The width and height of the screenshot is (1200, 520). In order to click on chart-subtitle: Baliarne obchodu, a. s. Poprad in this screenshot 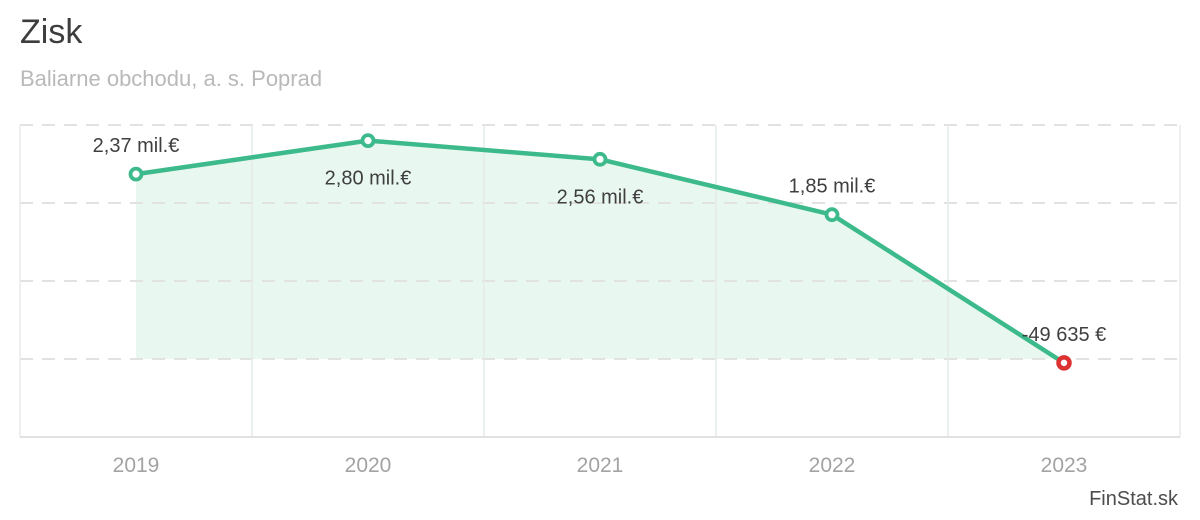, I will do `click(171, 78)`.